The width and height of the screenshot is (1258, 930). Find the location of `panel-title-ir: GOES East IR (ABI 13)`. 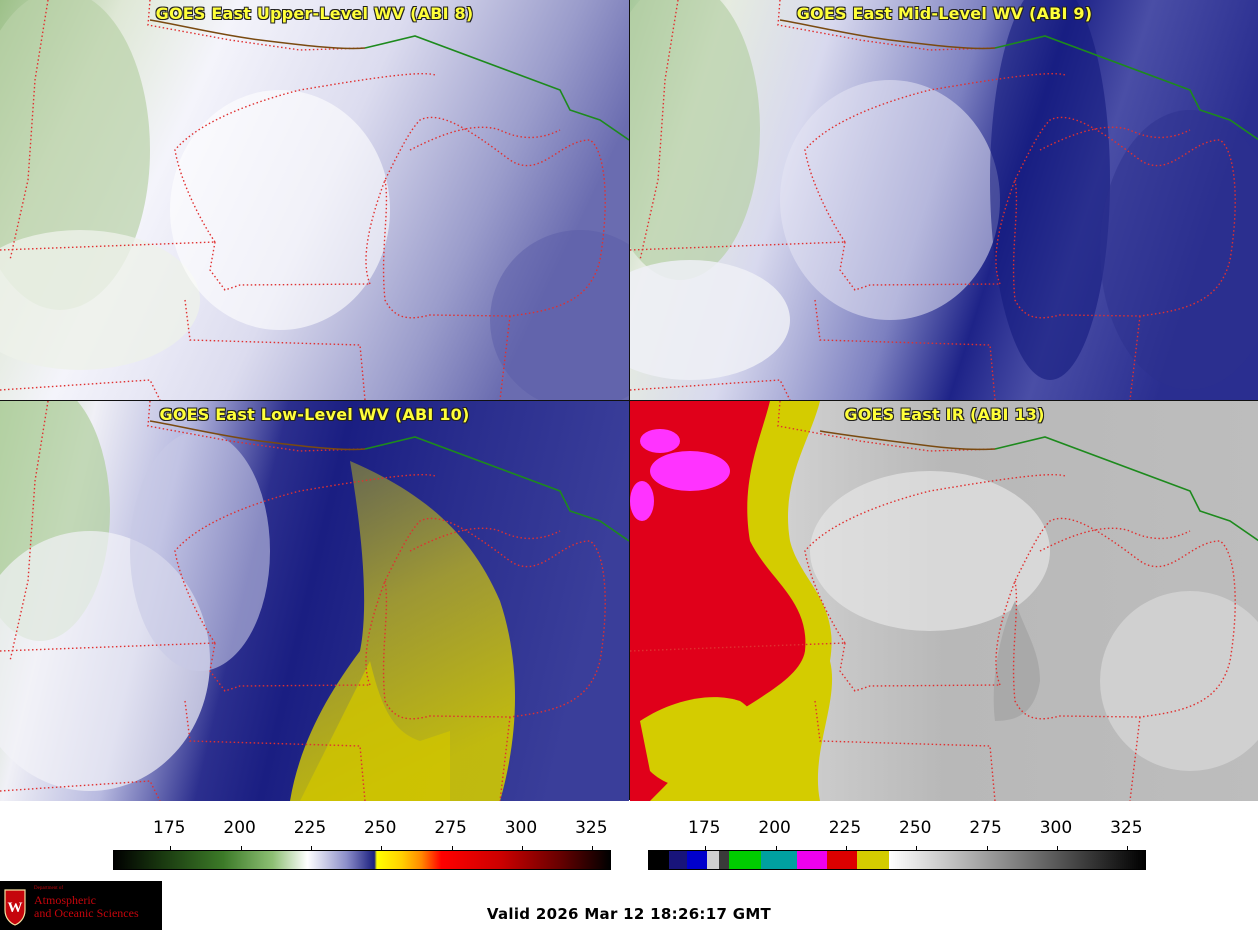

panel-title-ir: GOES East IR (ABI 13) is located at coordinates (944, 414).